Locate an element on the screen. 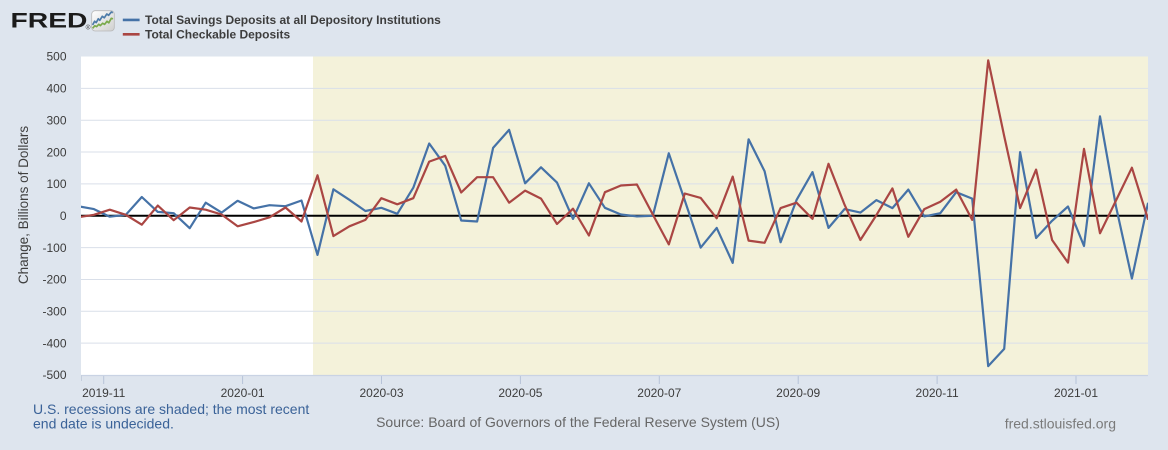 This screenshot has height=450, width=1168. svg-text: FRED is located at coordinates (49, 20).